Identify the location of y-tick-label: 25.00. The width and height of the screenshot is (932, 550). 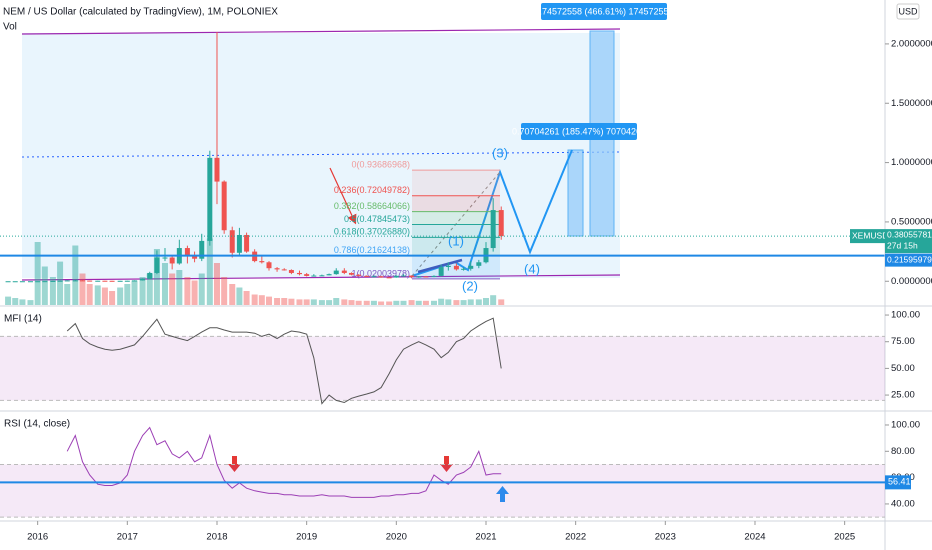
(903, 395).